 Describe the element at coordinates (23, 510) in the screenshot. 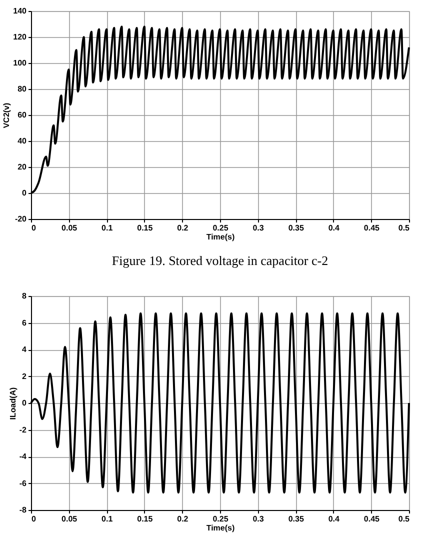

I see `y-tick-label: -8` at that location.